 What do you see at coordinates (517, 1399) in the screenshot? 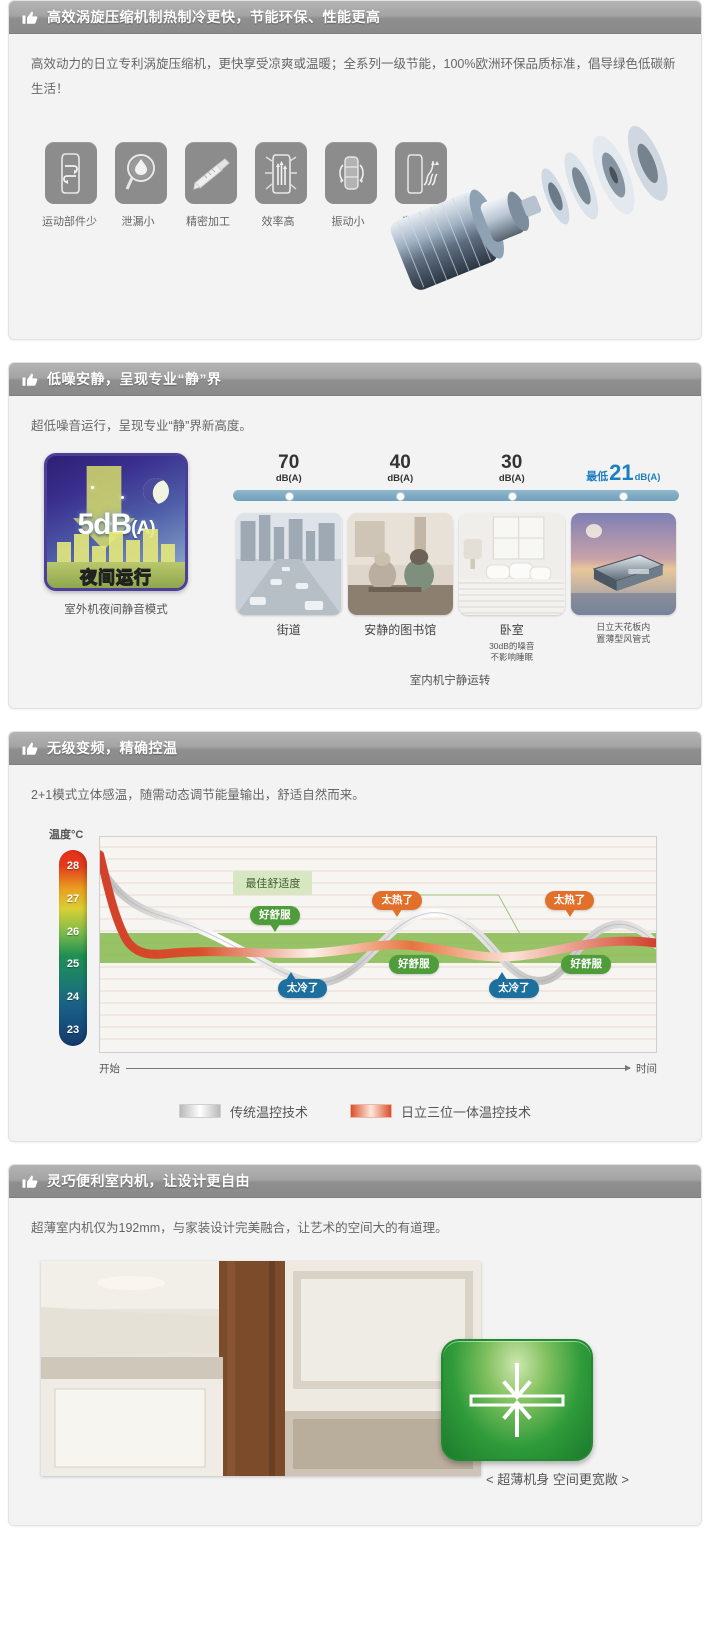
I see `compress-height-icon` at bounding box center [517, 1399].